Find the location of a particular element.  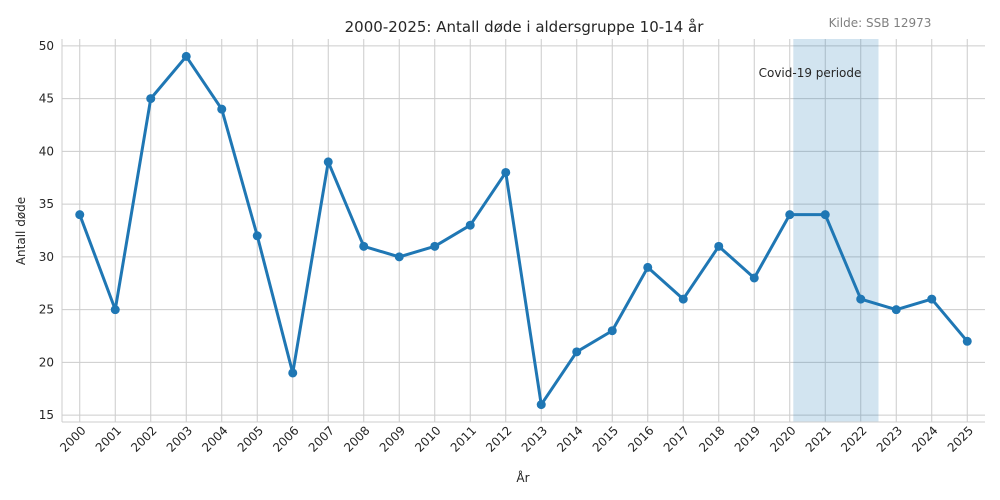

x-axis-label: År is located at coordinates (522, 477).